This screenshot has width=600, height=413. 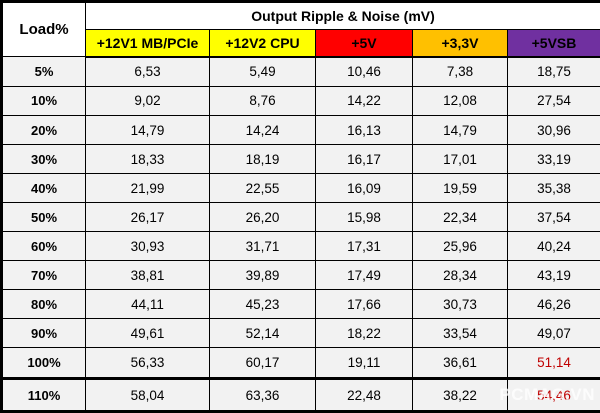 I want to click on value-cell: 45,23, so click(x=262, y=304).